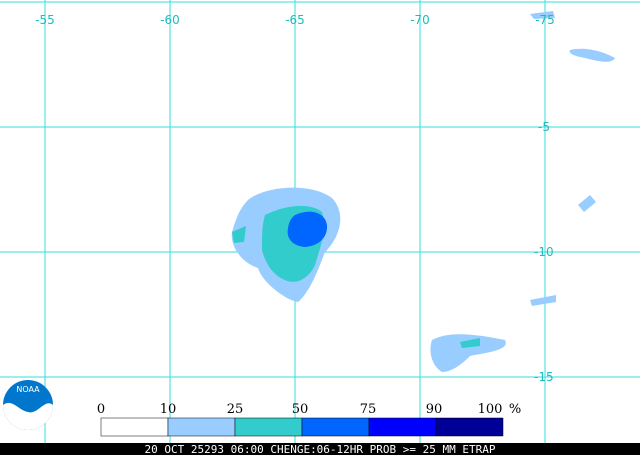  I want to click on logo-text: NOAA, so click(28, 389).